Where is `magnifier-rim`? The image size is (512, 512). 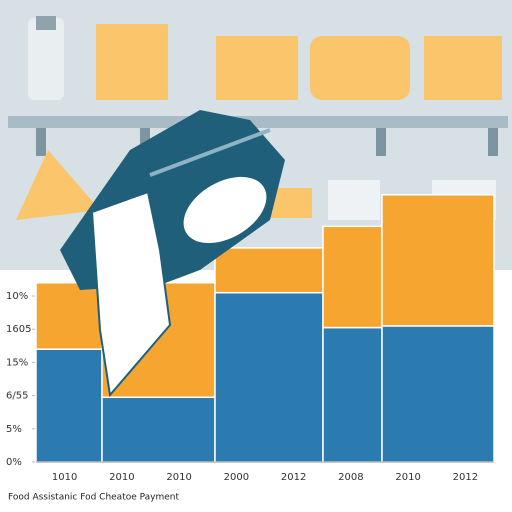
magnifier-rim is located at coordinates (210, 152).